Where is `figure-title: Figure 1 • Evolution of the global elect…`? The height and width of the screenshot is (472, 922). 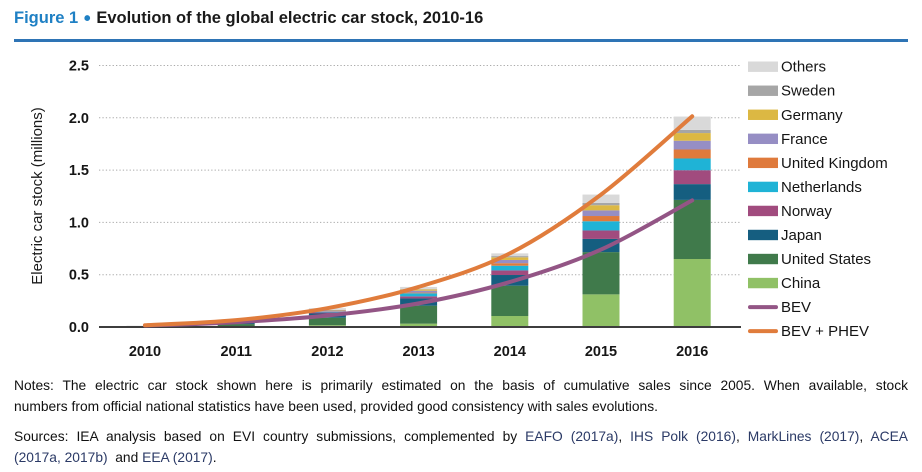 figure-title: Figure 1 • Evolution of the global elect… is located at coordinates (249, 19).